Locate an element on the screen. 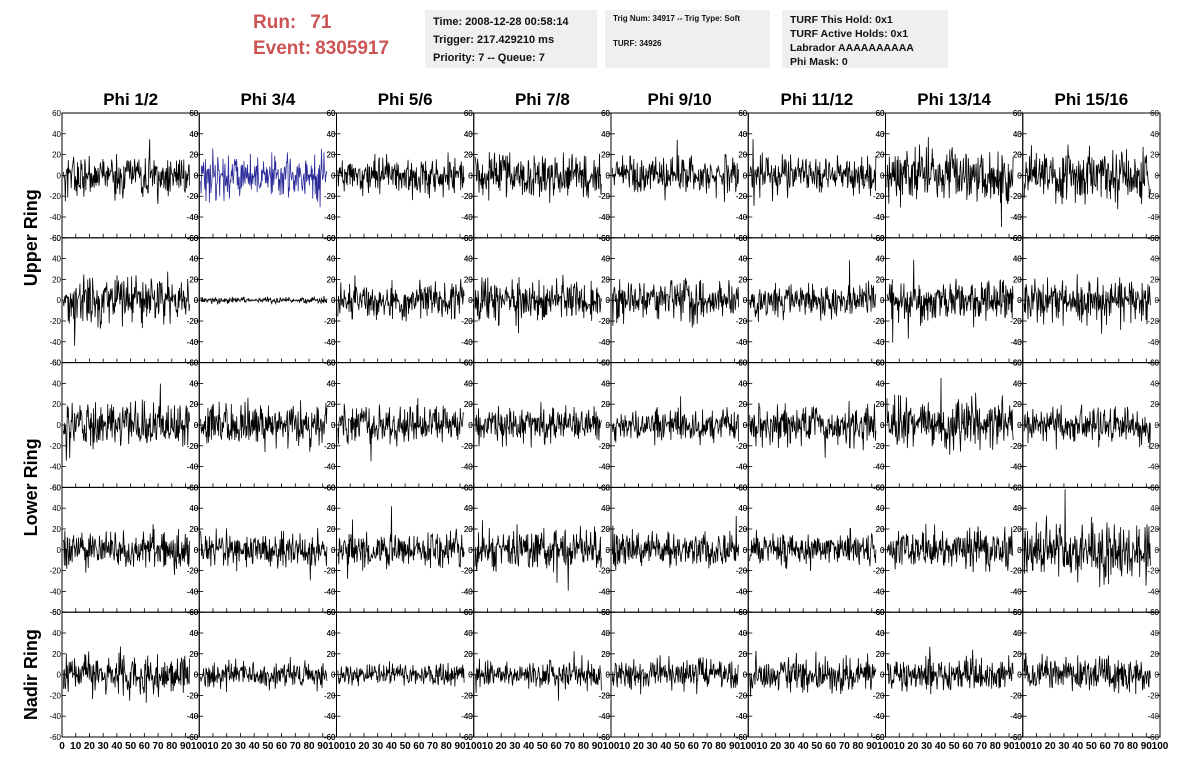 Image resolution: width=1196 pixels, height=772 pixels. x-tick-label: 10 is located at coordinates (76, 746).